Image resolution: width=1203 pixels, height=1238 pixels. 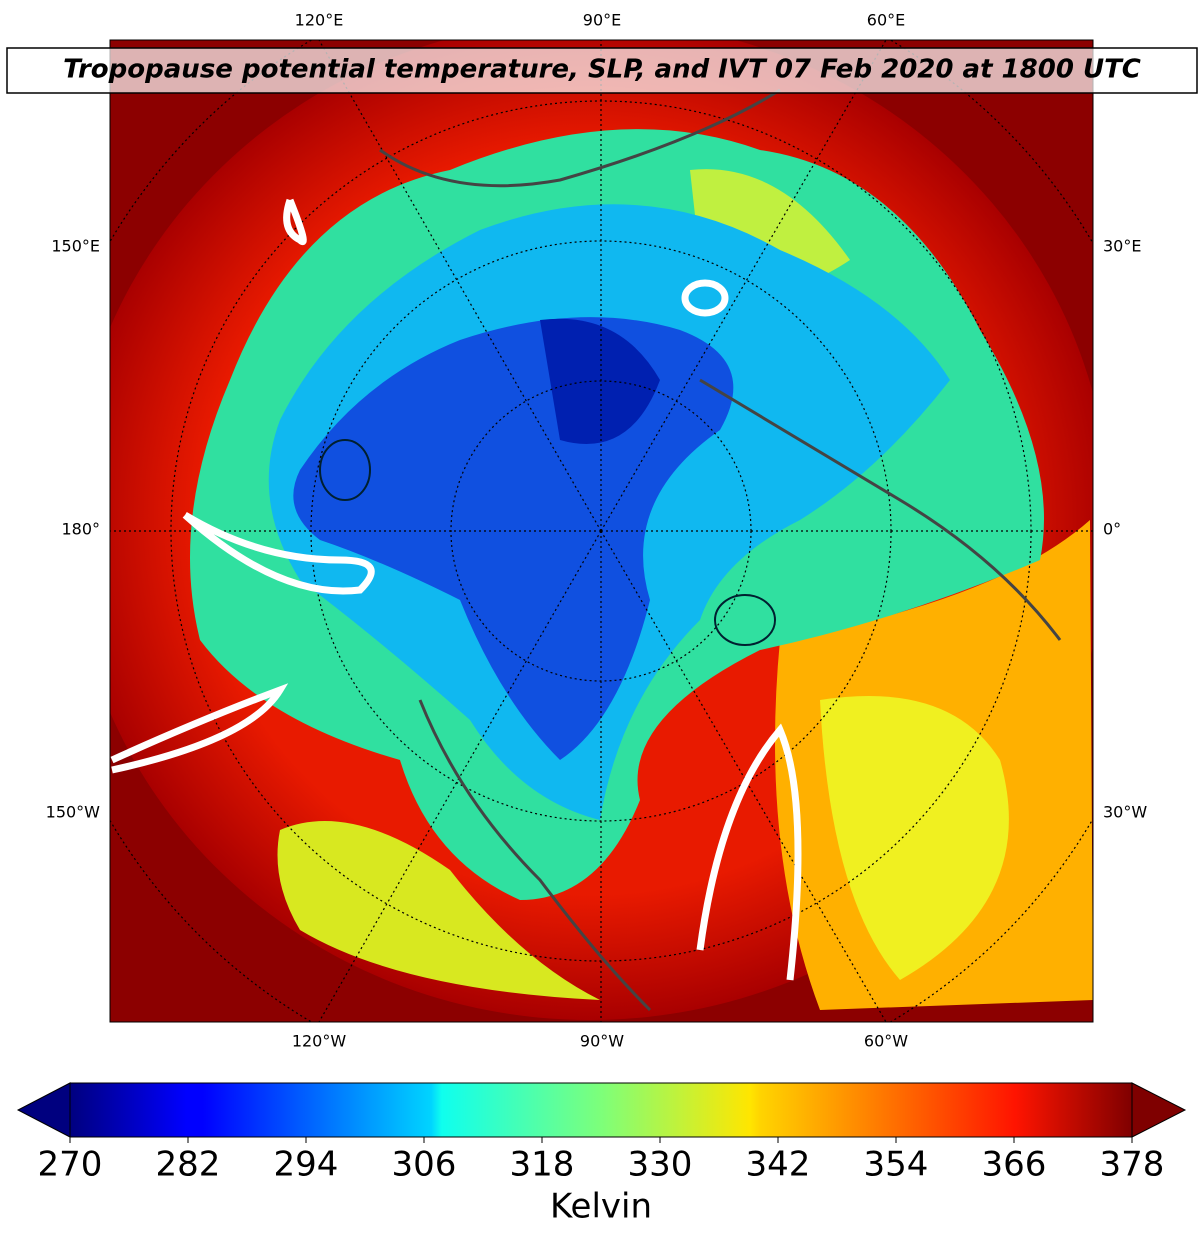 What do you see at coordinates (602, 20) in the screenshot?
I see `lon-label: 90°E` at bounding box center [602, 20].